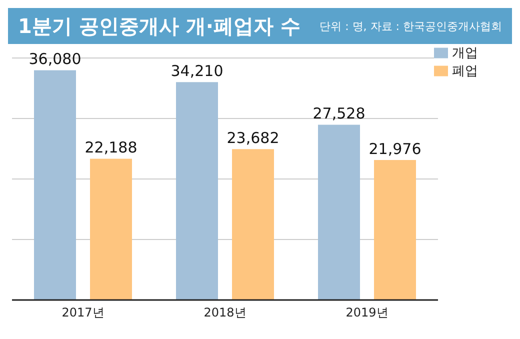 The width and height of the screenshot is (520, 339). Describe the element at coordinates (465, 71) in the screenshot. I see `legend-label: 폐업` at that location.